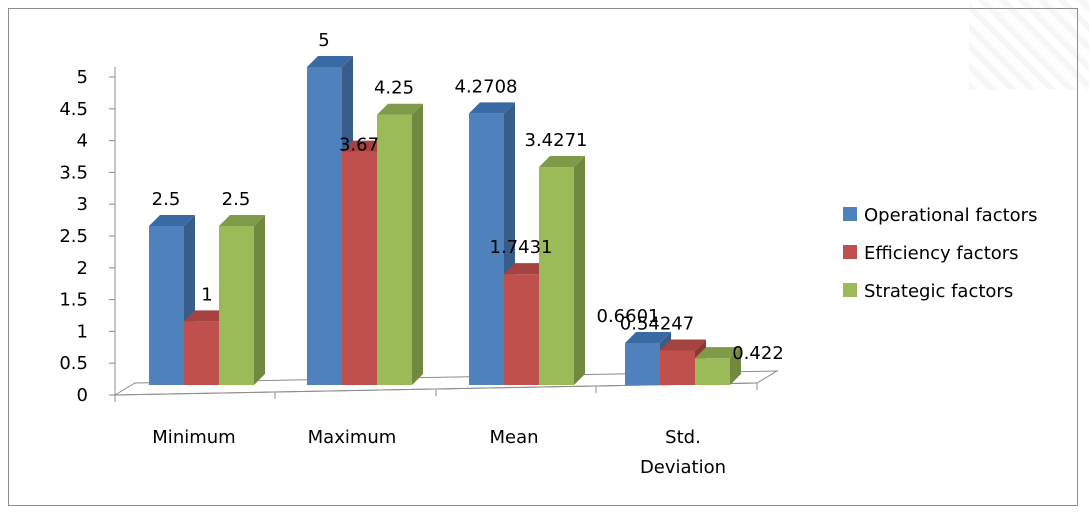  I want to click on corner-watermark, so click(1029, 45).